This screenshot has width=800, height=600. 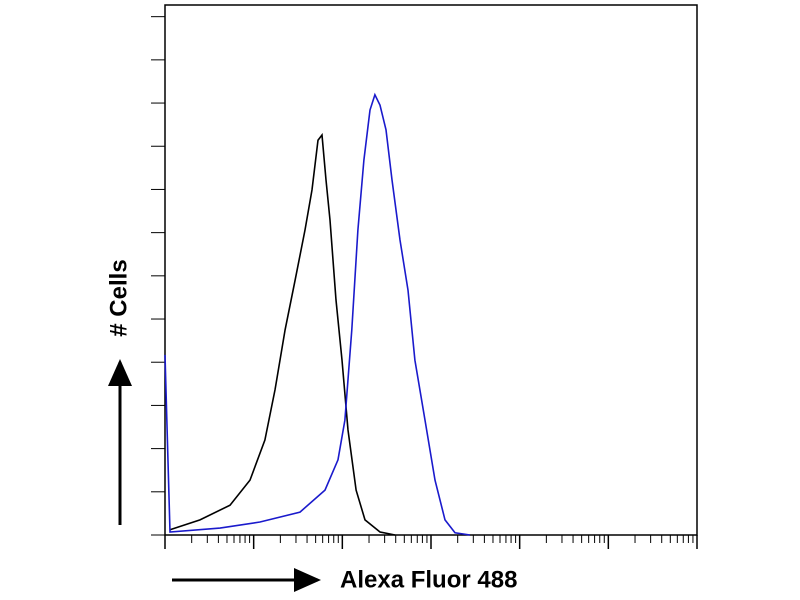 What do you see at coordinates (118, 297) in the screenshot?
I see `y-axis-label: # Cells` at bounding box center [118, 297].